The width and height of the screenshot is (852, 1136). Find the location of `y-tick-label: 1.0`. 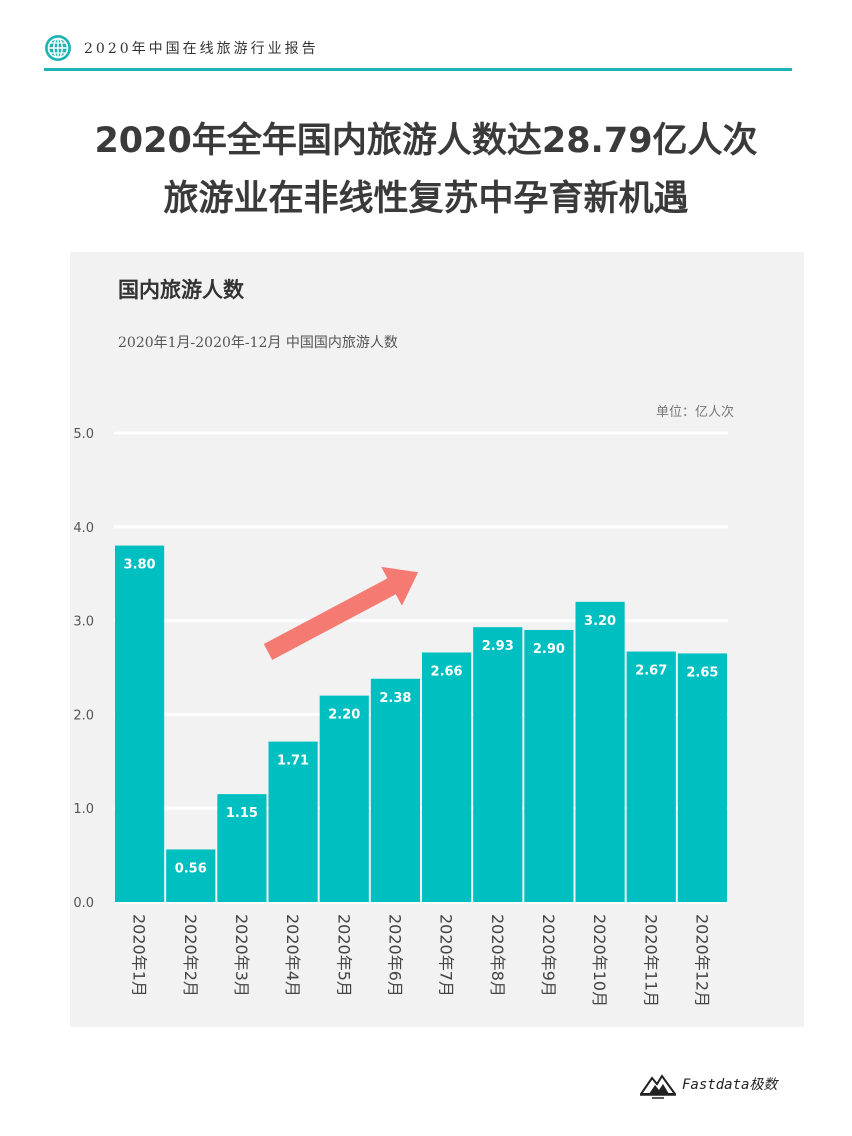

y-tick-label: 1.0 is located at coordinates (83, 809).